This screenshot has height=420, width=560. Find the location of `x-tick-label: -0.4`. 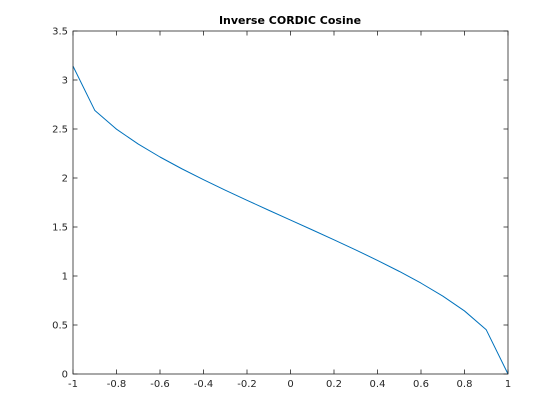

x-tick-label: -0.4 is located at coordinates (204, 384).